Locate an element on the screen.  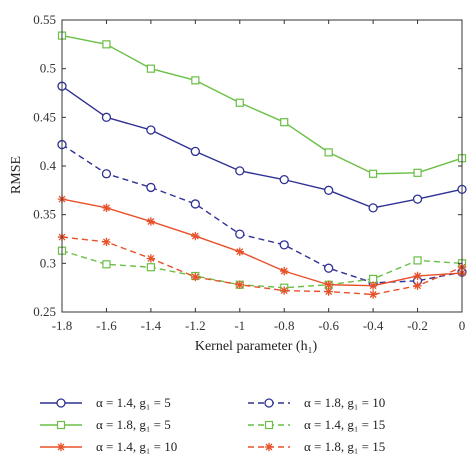
legend-label: α = 1.8, g₁ = 15 is located at coordinates (344, 446).